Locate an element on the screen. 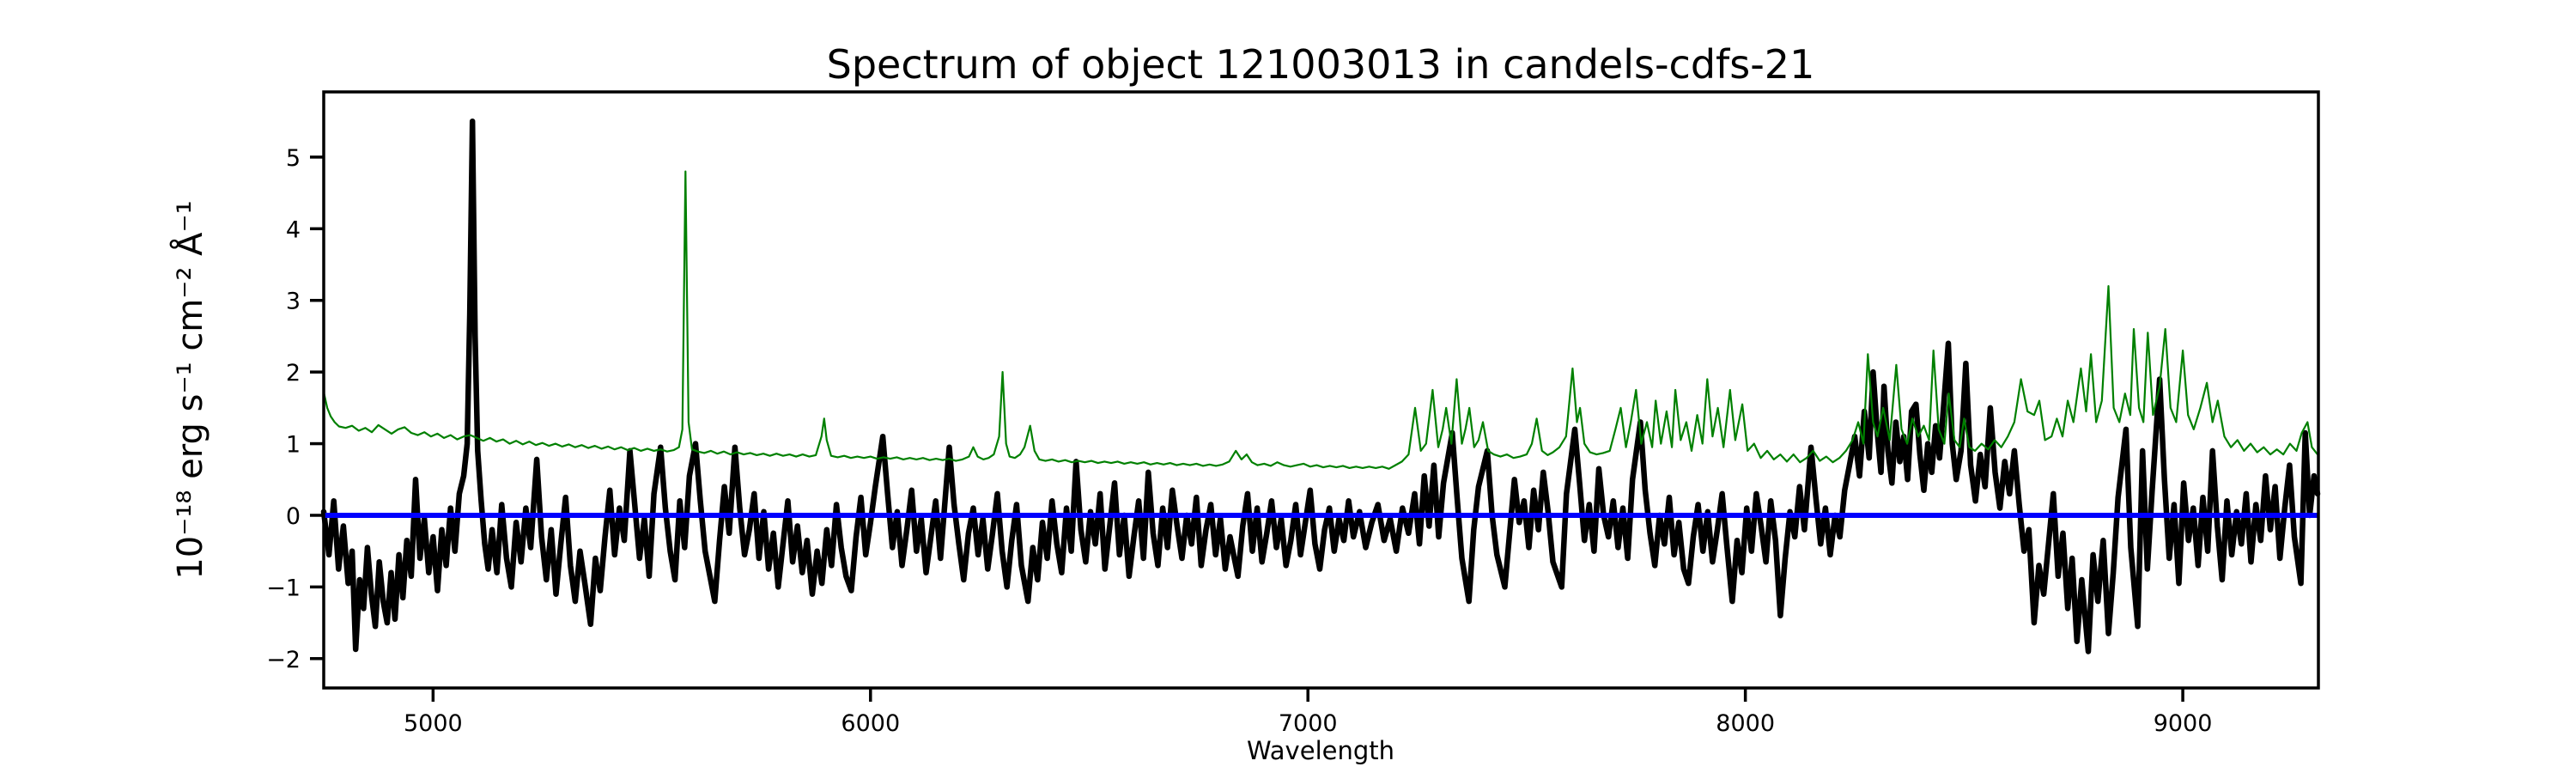 The width and height of the screenshot is (2576, 773). y-tick-label: 2 is located at coordinates (293, 373).